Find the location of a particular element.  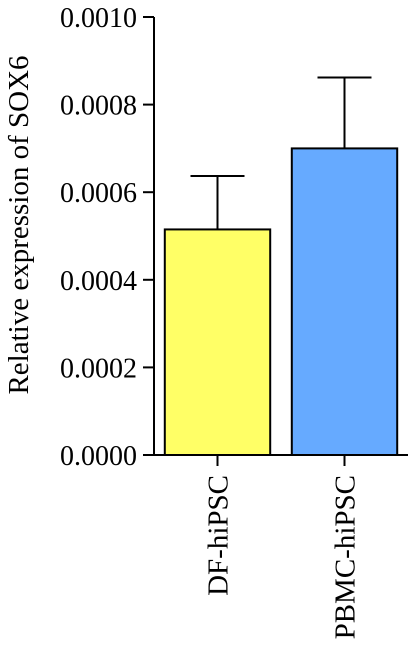

bar-pbmc-hipsc is located at coordinates (344, 301).